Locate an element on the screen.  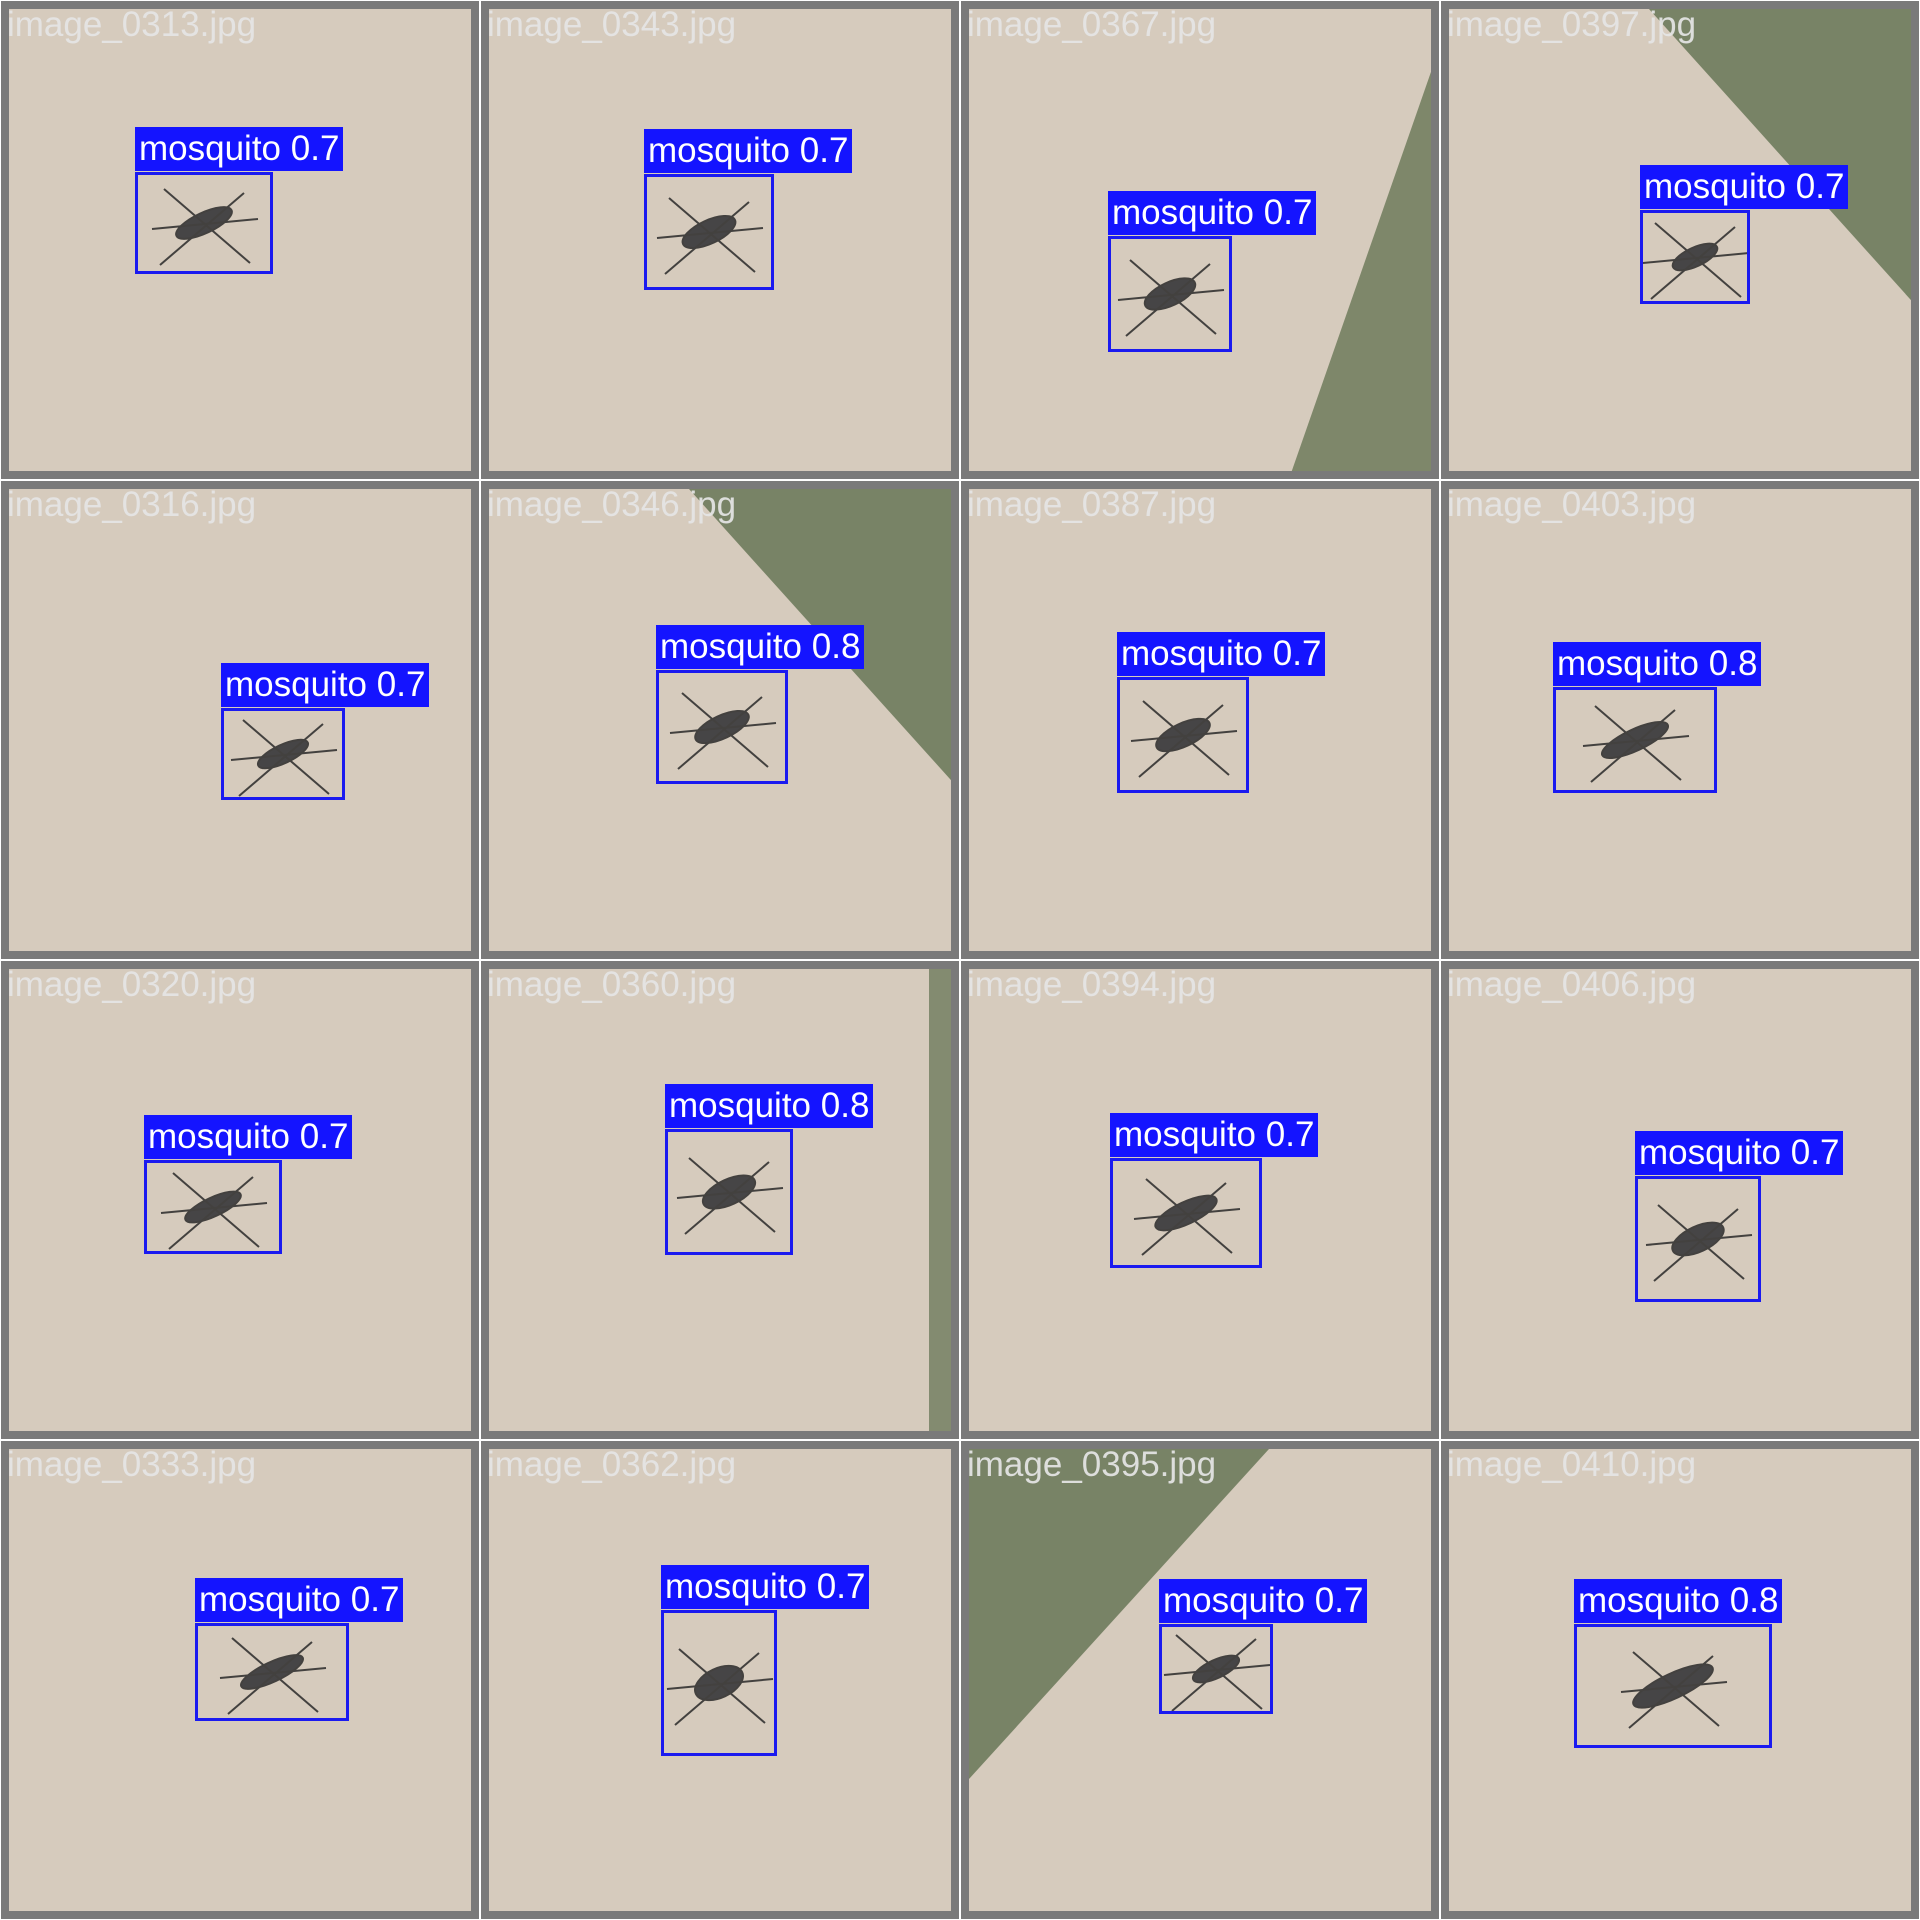
detection-tile: image_0360.jpg mosquito 0.8 is located at coordinates (720, 1200).